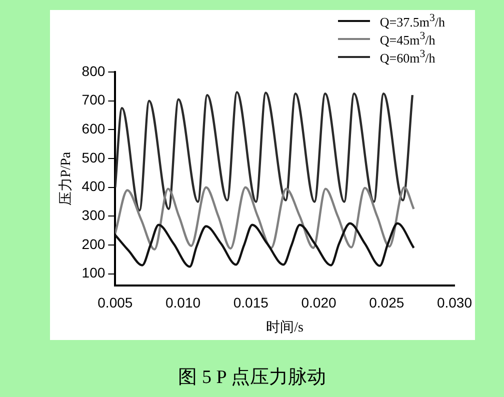  What do you see at coordinates (454, 302) in the screenshot?
I see `x-tick-label: 0.030` at bounding box center [454, 302].